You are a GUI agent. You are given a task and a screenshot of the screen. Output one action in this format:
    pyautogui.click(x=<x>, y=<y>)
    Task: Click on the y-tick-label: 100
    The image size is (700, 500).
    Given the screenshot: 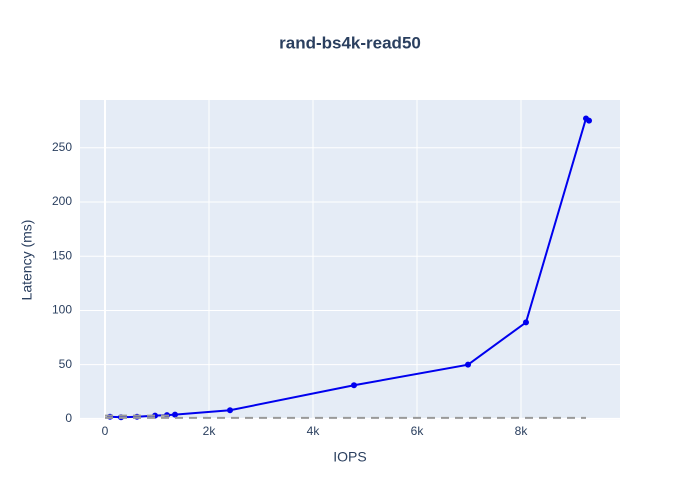 What is the action you would take?
    pyautogui.click(x=62, y=310)
    